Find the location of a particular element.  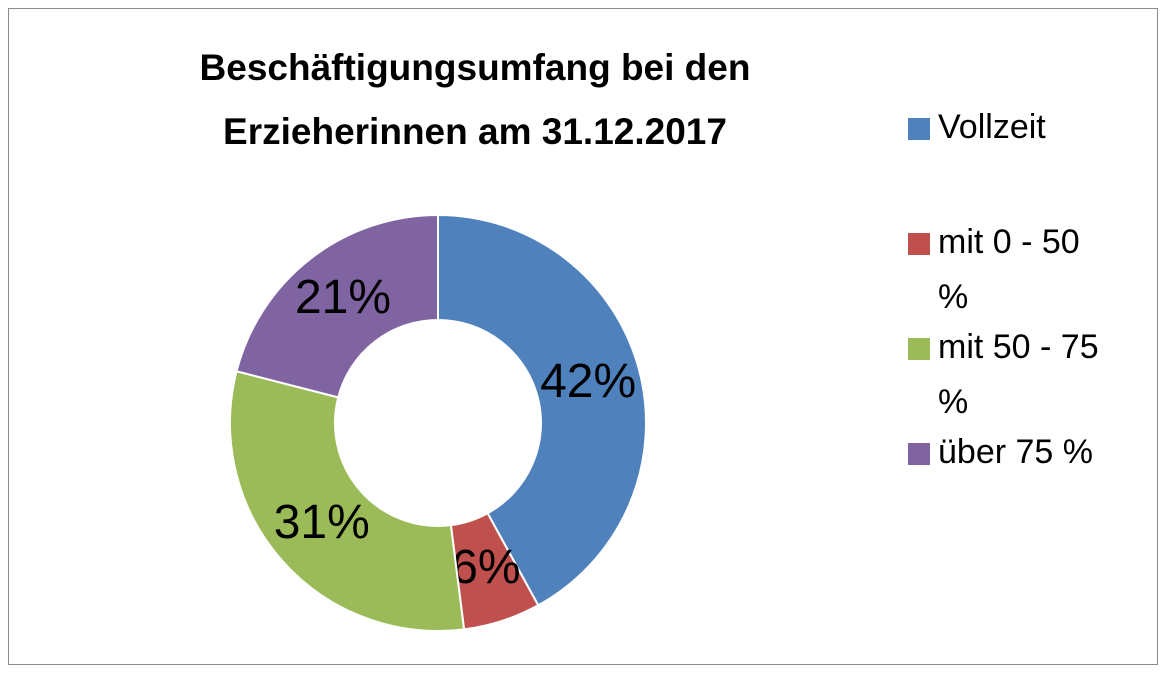

data-label: 31% is located at coordinates (322, 522).